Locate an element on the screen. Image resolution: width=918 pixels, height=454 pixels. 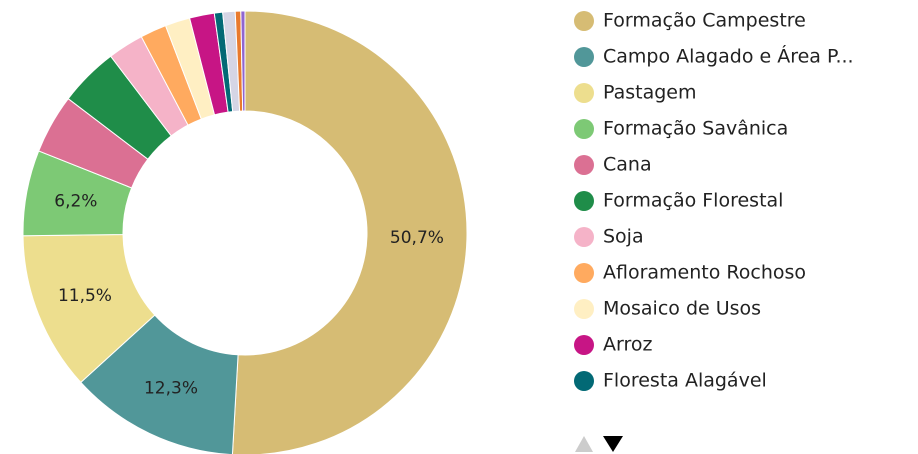
legend-label: Arroz is located at coordinates (627, 345).